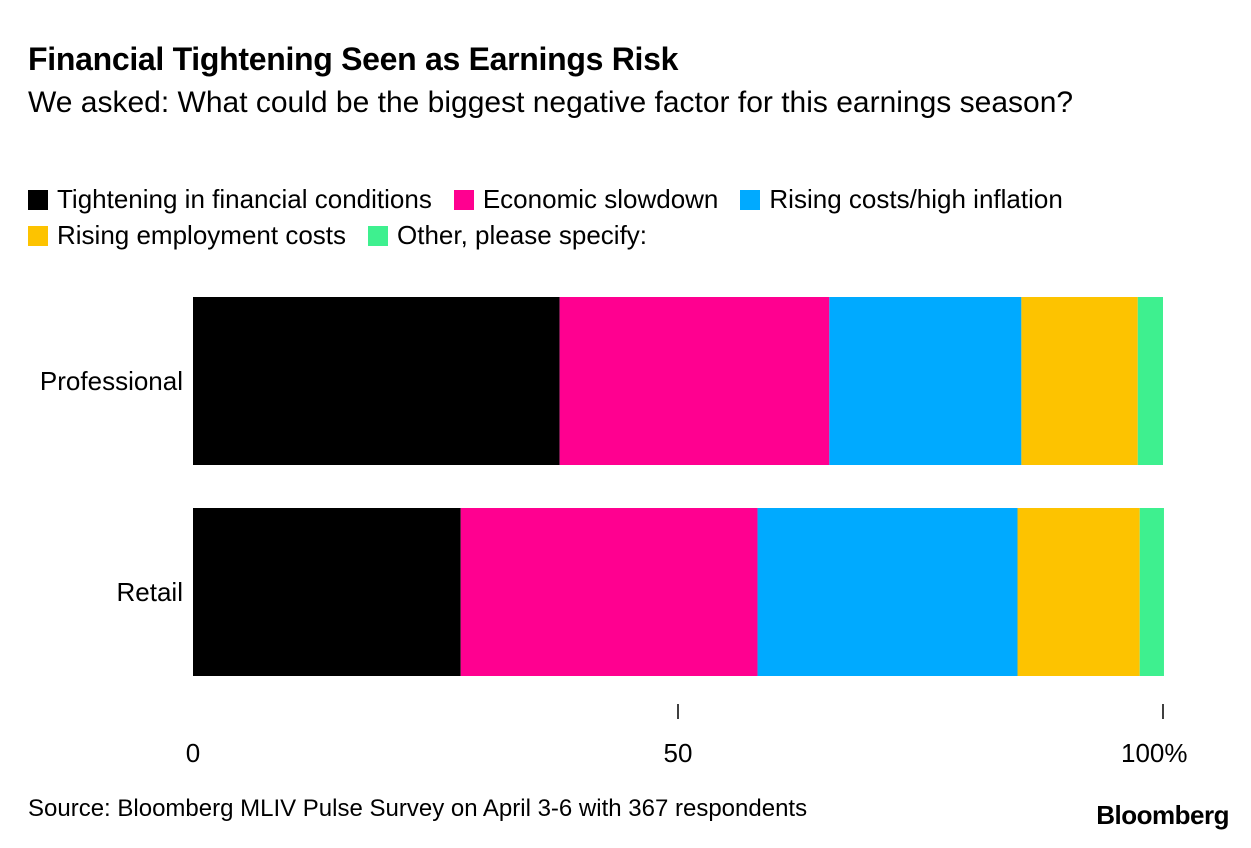  I want to click on bar-professional-economic-slowdown, so click(694, 381).